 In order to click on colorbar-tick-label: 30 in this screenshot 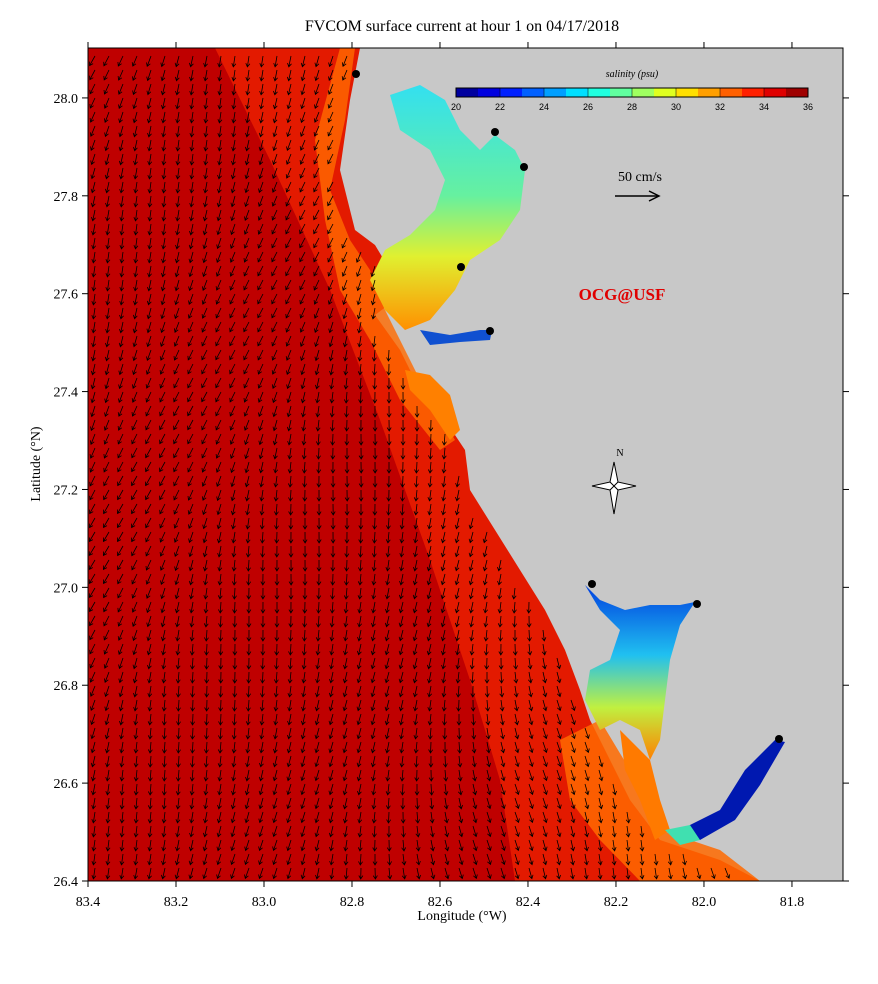, I will do `click(676, 107)`.